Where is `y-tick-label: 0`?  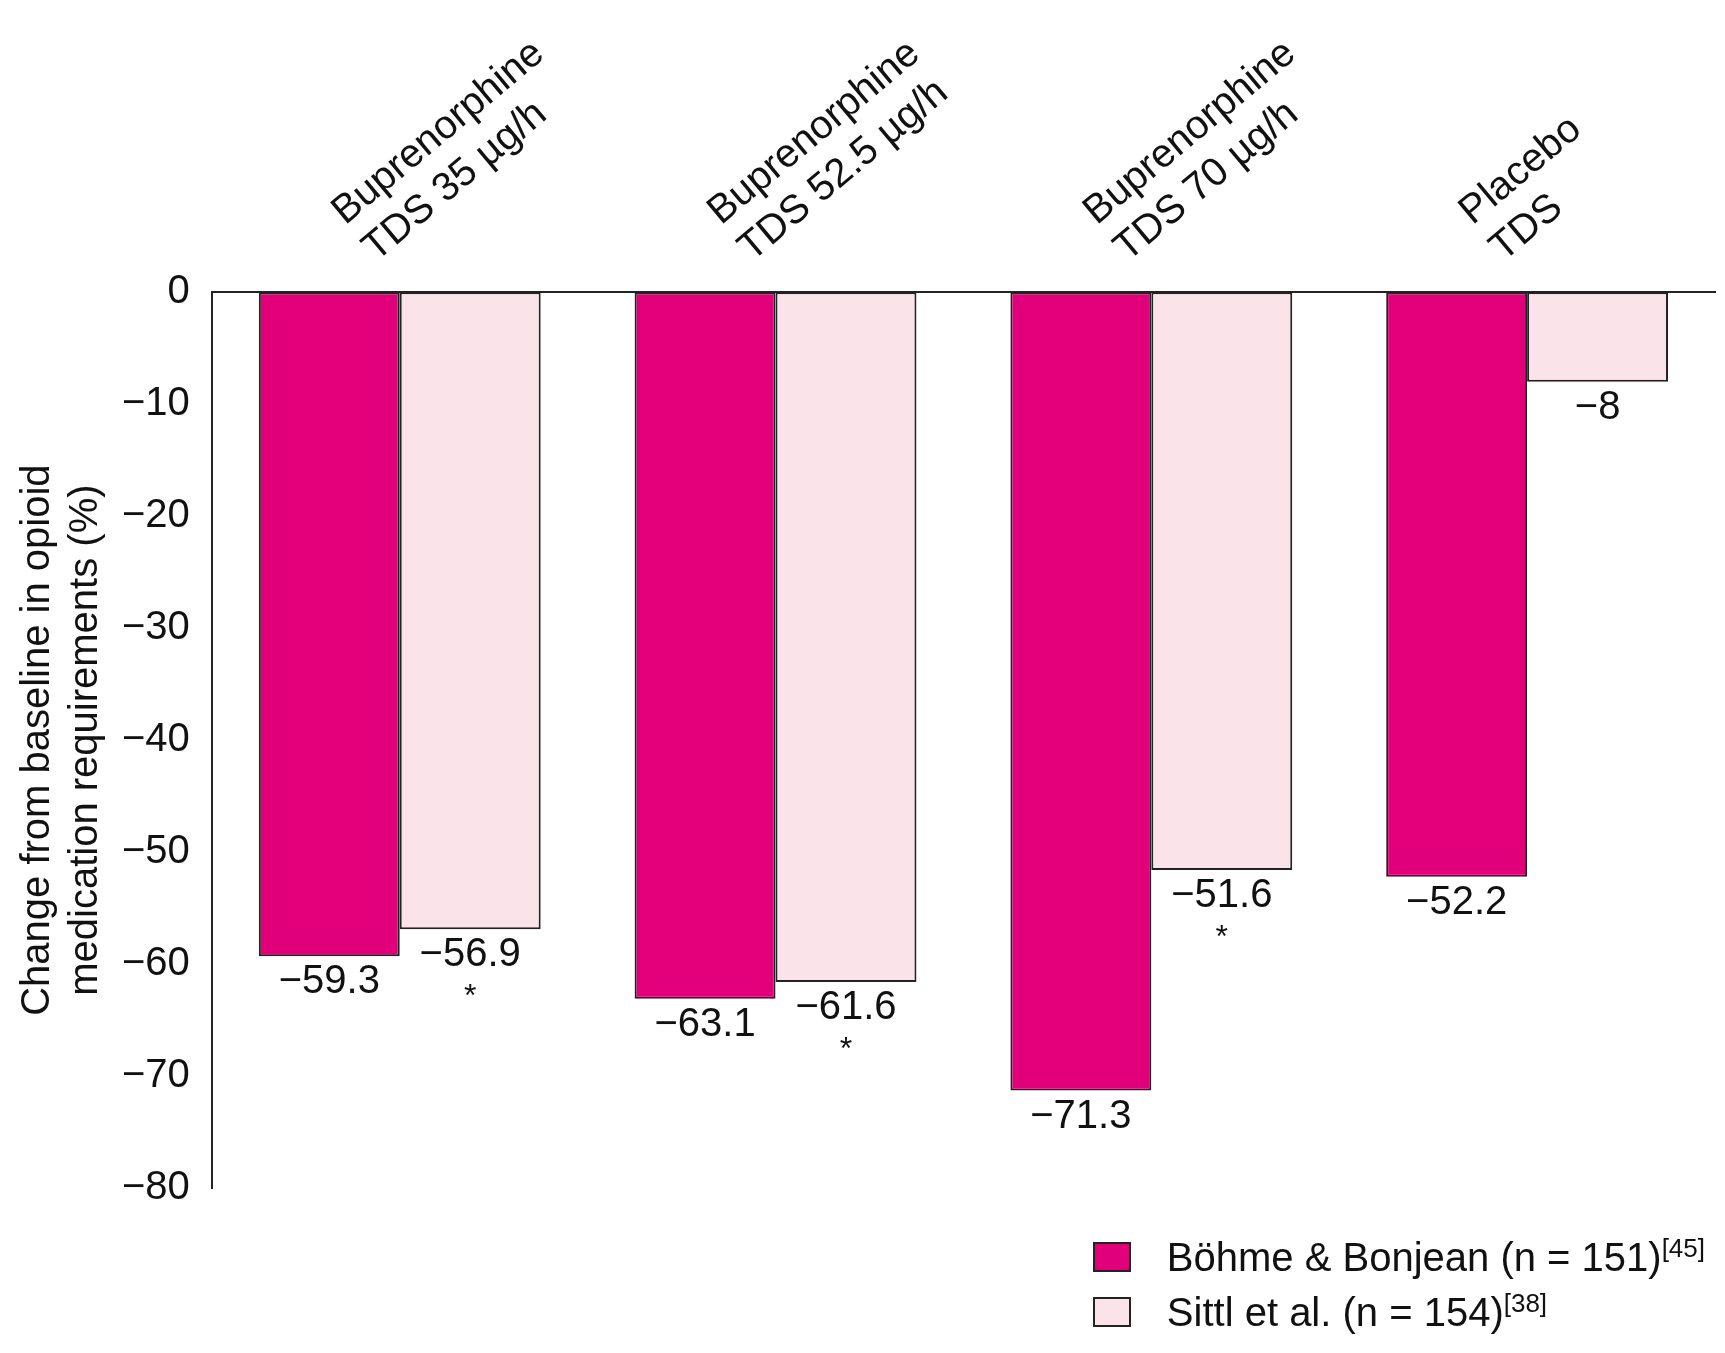
y-tick-label: 0 is located at coordinates (178, 289).